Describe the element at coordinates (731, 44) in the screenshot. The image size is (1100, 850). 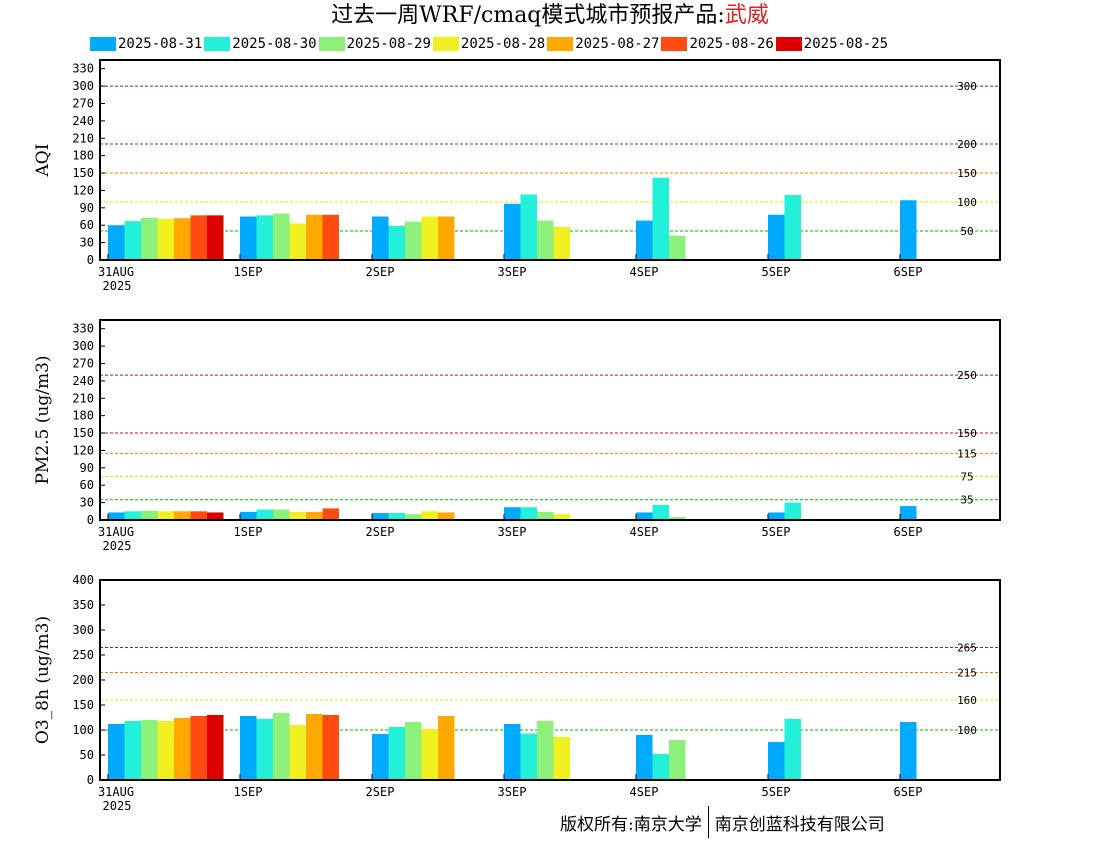
I see `legend-label: 2025-08-26` at that location.